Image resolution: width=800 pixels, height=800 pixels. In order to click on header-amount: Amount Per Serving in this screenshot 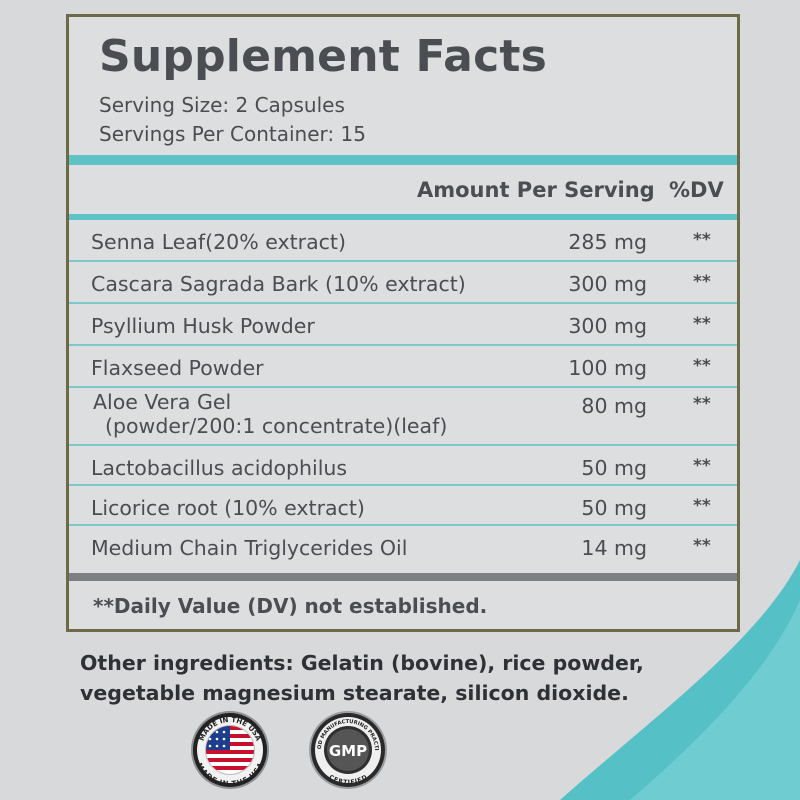, I will do `click(536, 190)`.